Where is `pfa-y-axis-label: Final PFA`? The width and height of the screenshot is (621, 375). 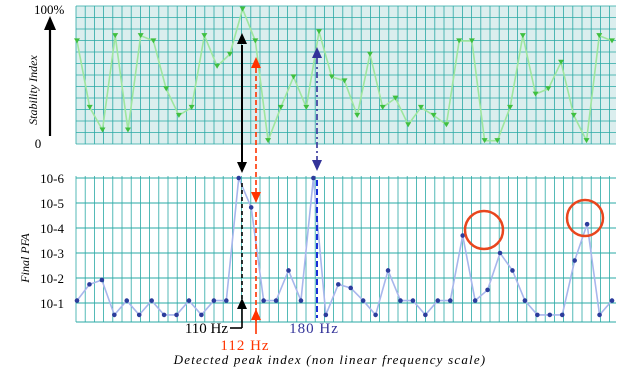
pfa-y-axis-label: Final PFA is located at coordinates (25, 258).